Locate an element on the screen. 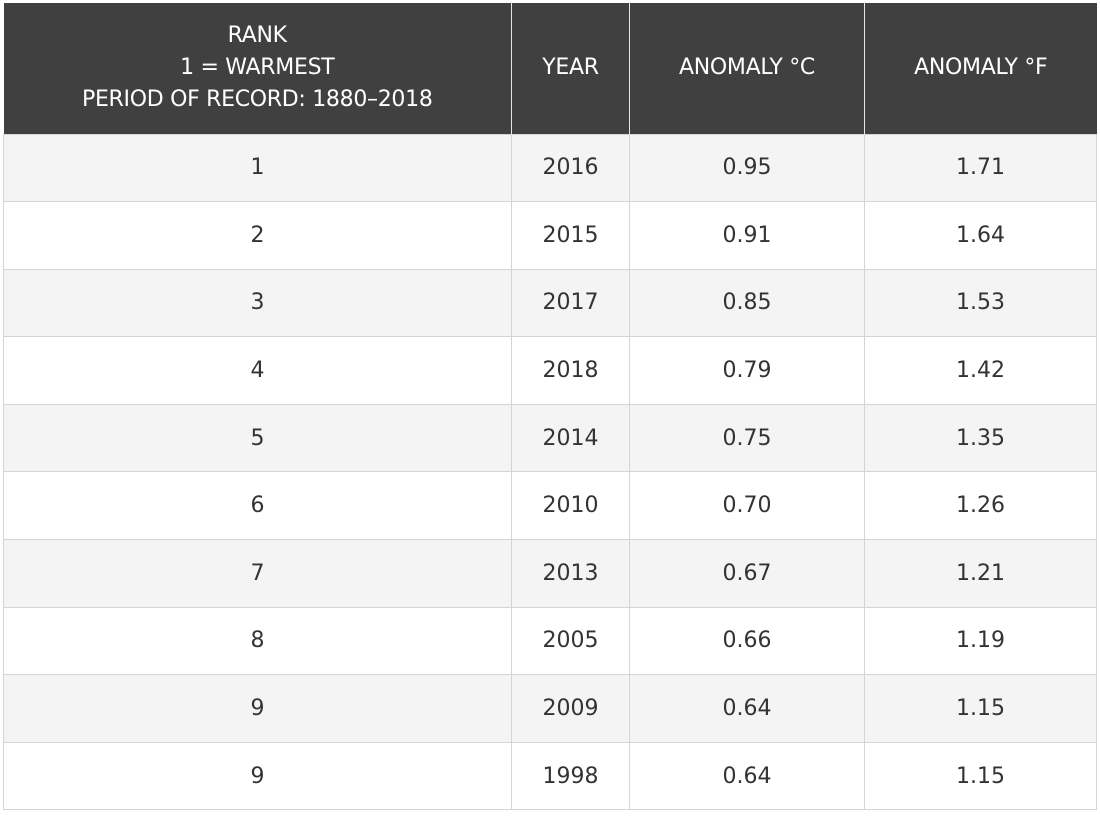 This screenshot has height=817, width=1100. anomaly-f-cell: 1.64 is located at coordinates (980, 235).